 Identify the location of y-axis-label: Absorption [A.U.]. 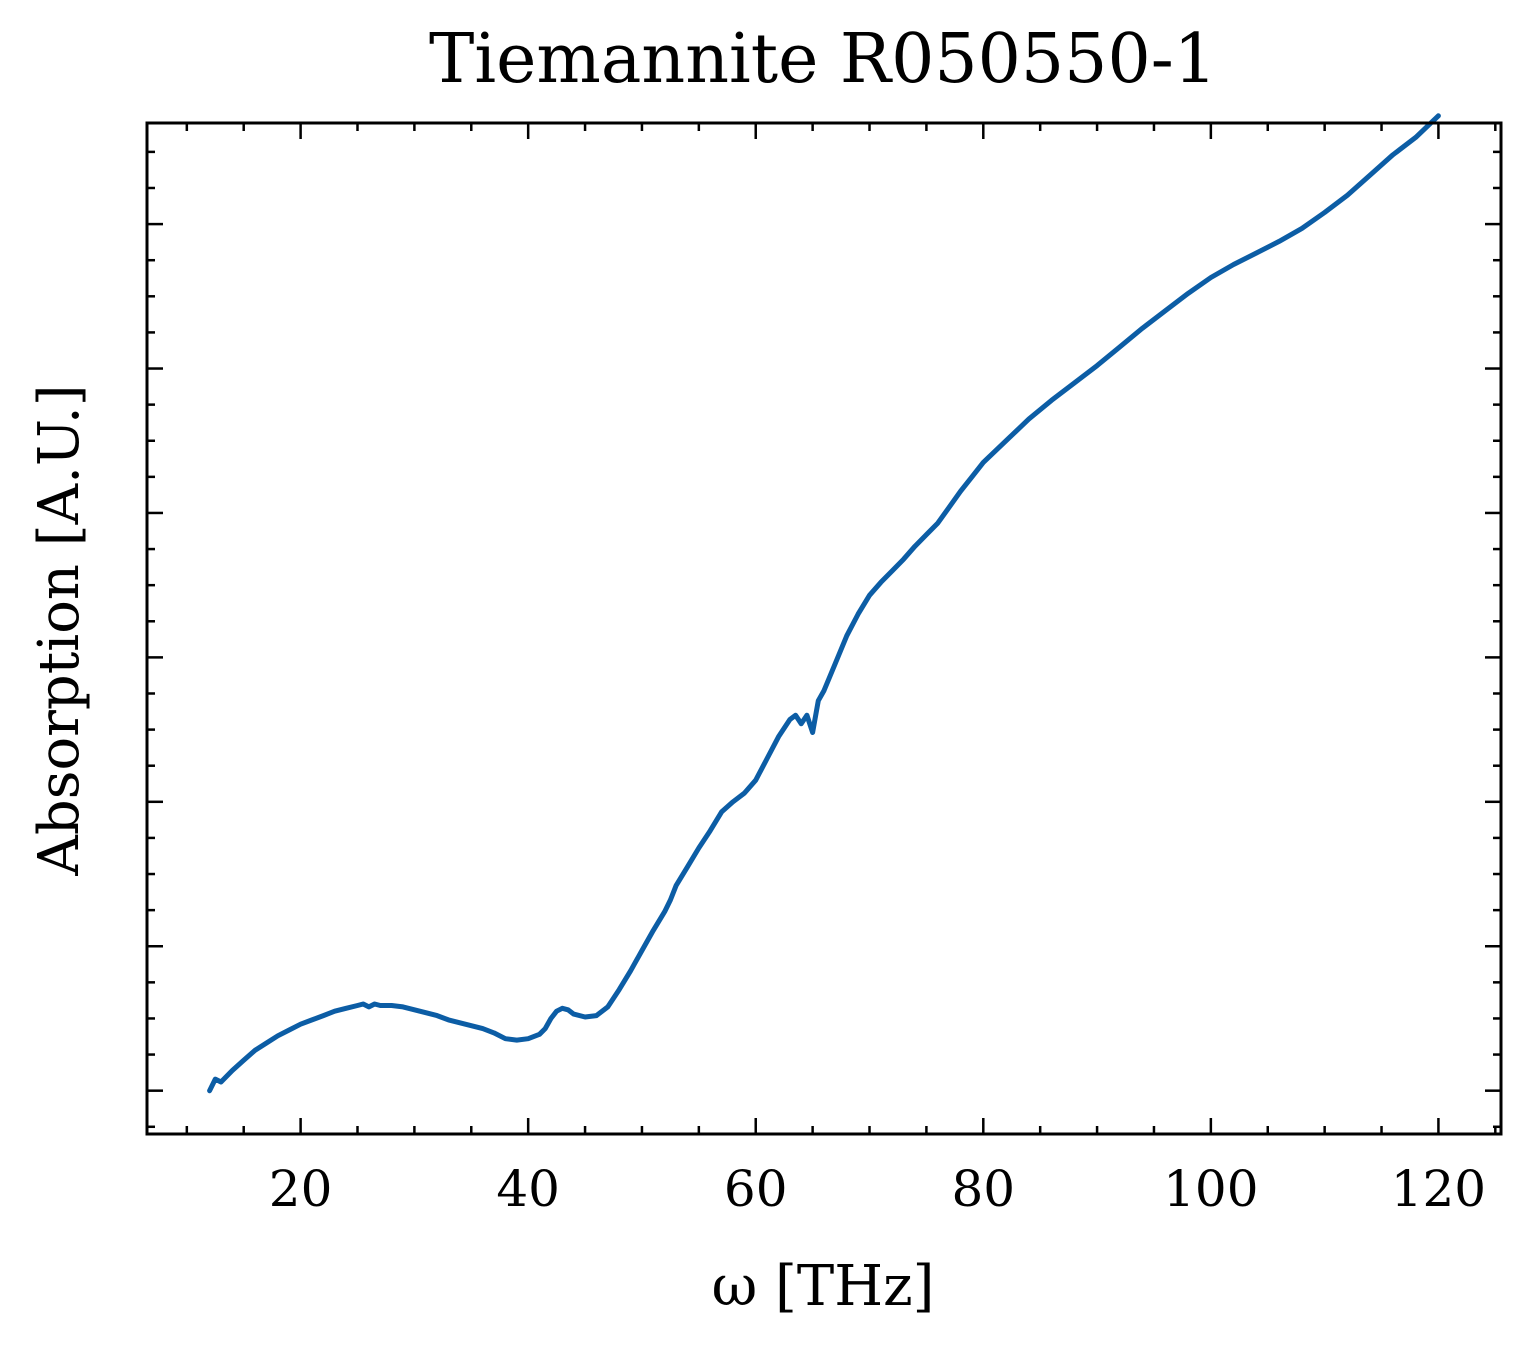
(59, 630).